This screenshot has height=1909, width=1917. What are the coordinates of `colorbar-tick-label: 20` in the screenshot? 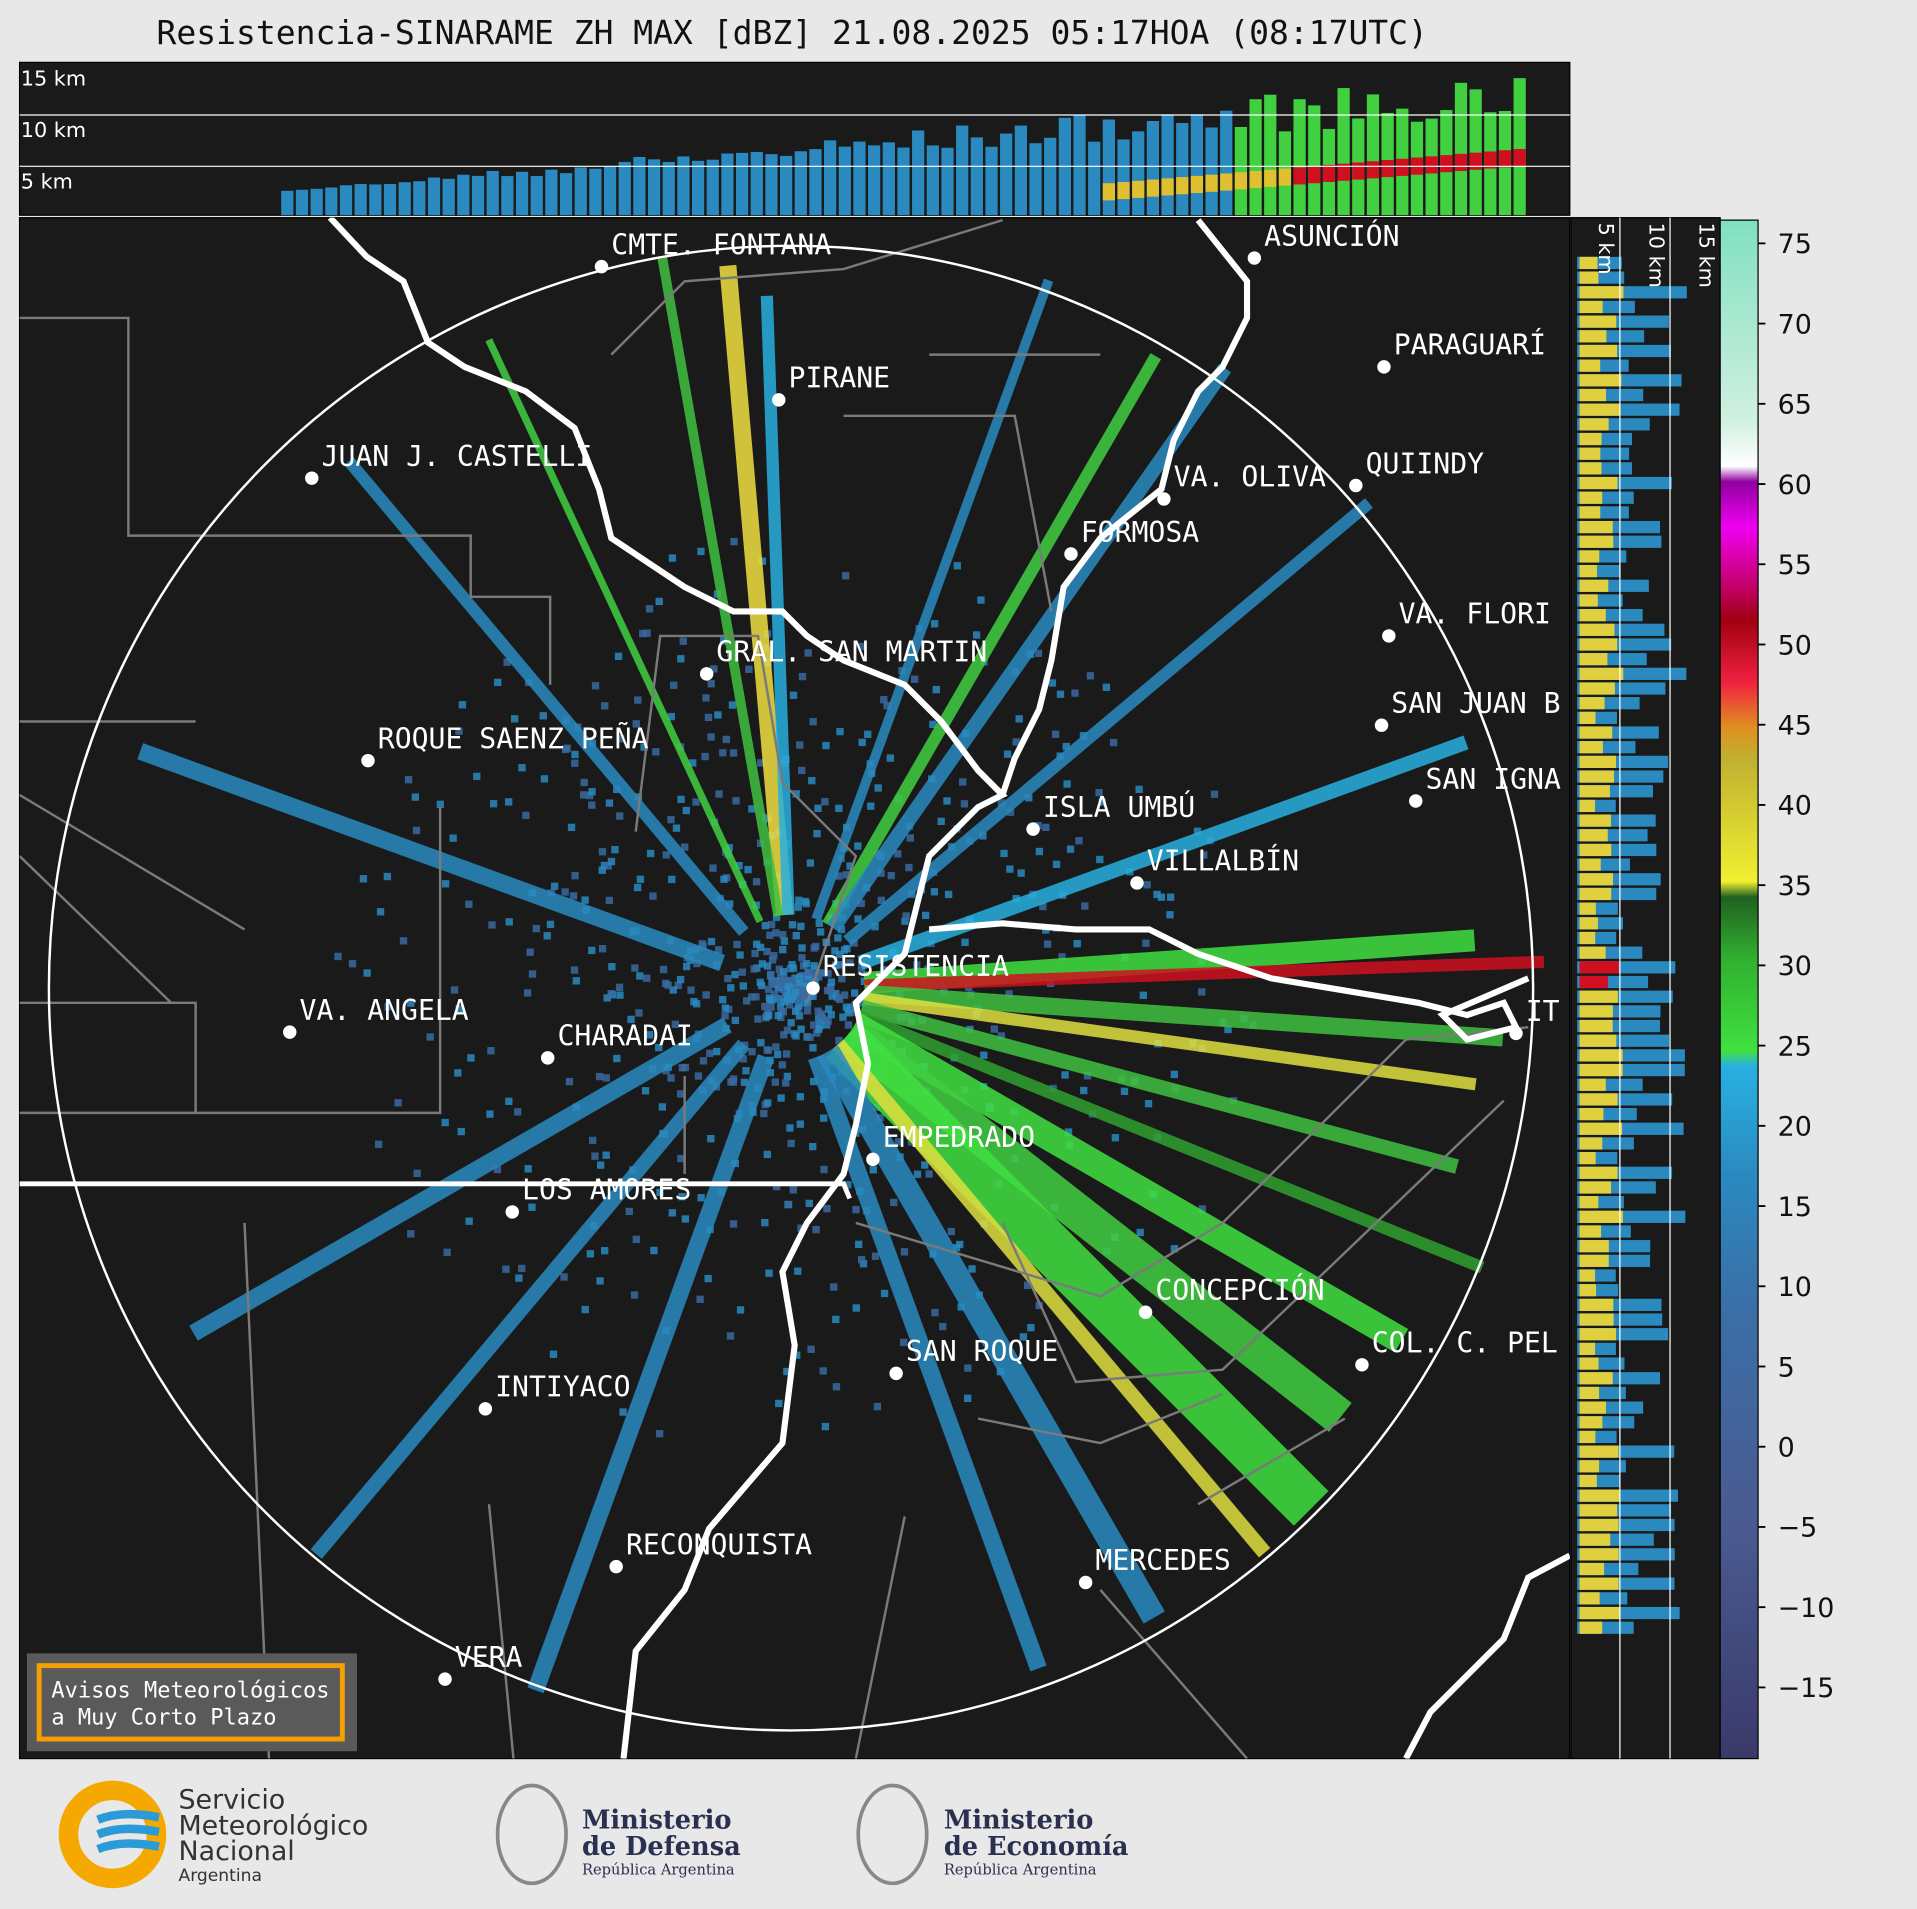 It's located at (1795, 1127).